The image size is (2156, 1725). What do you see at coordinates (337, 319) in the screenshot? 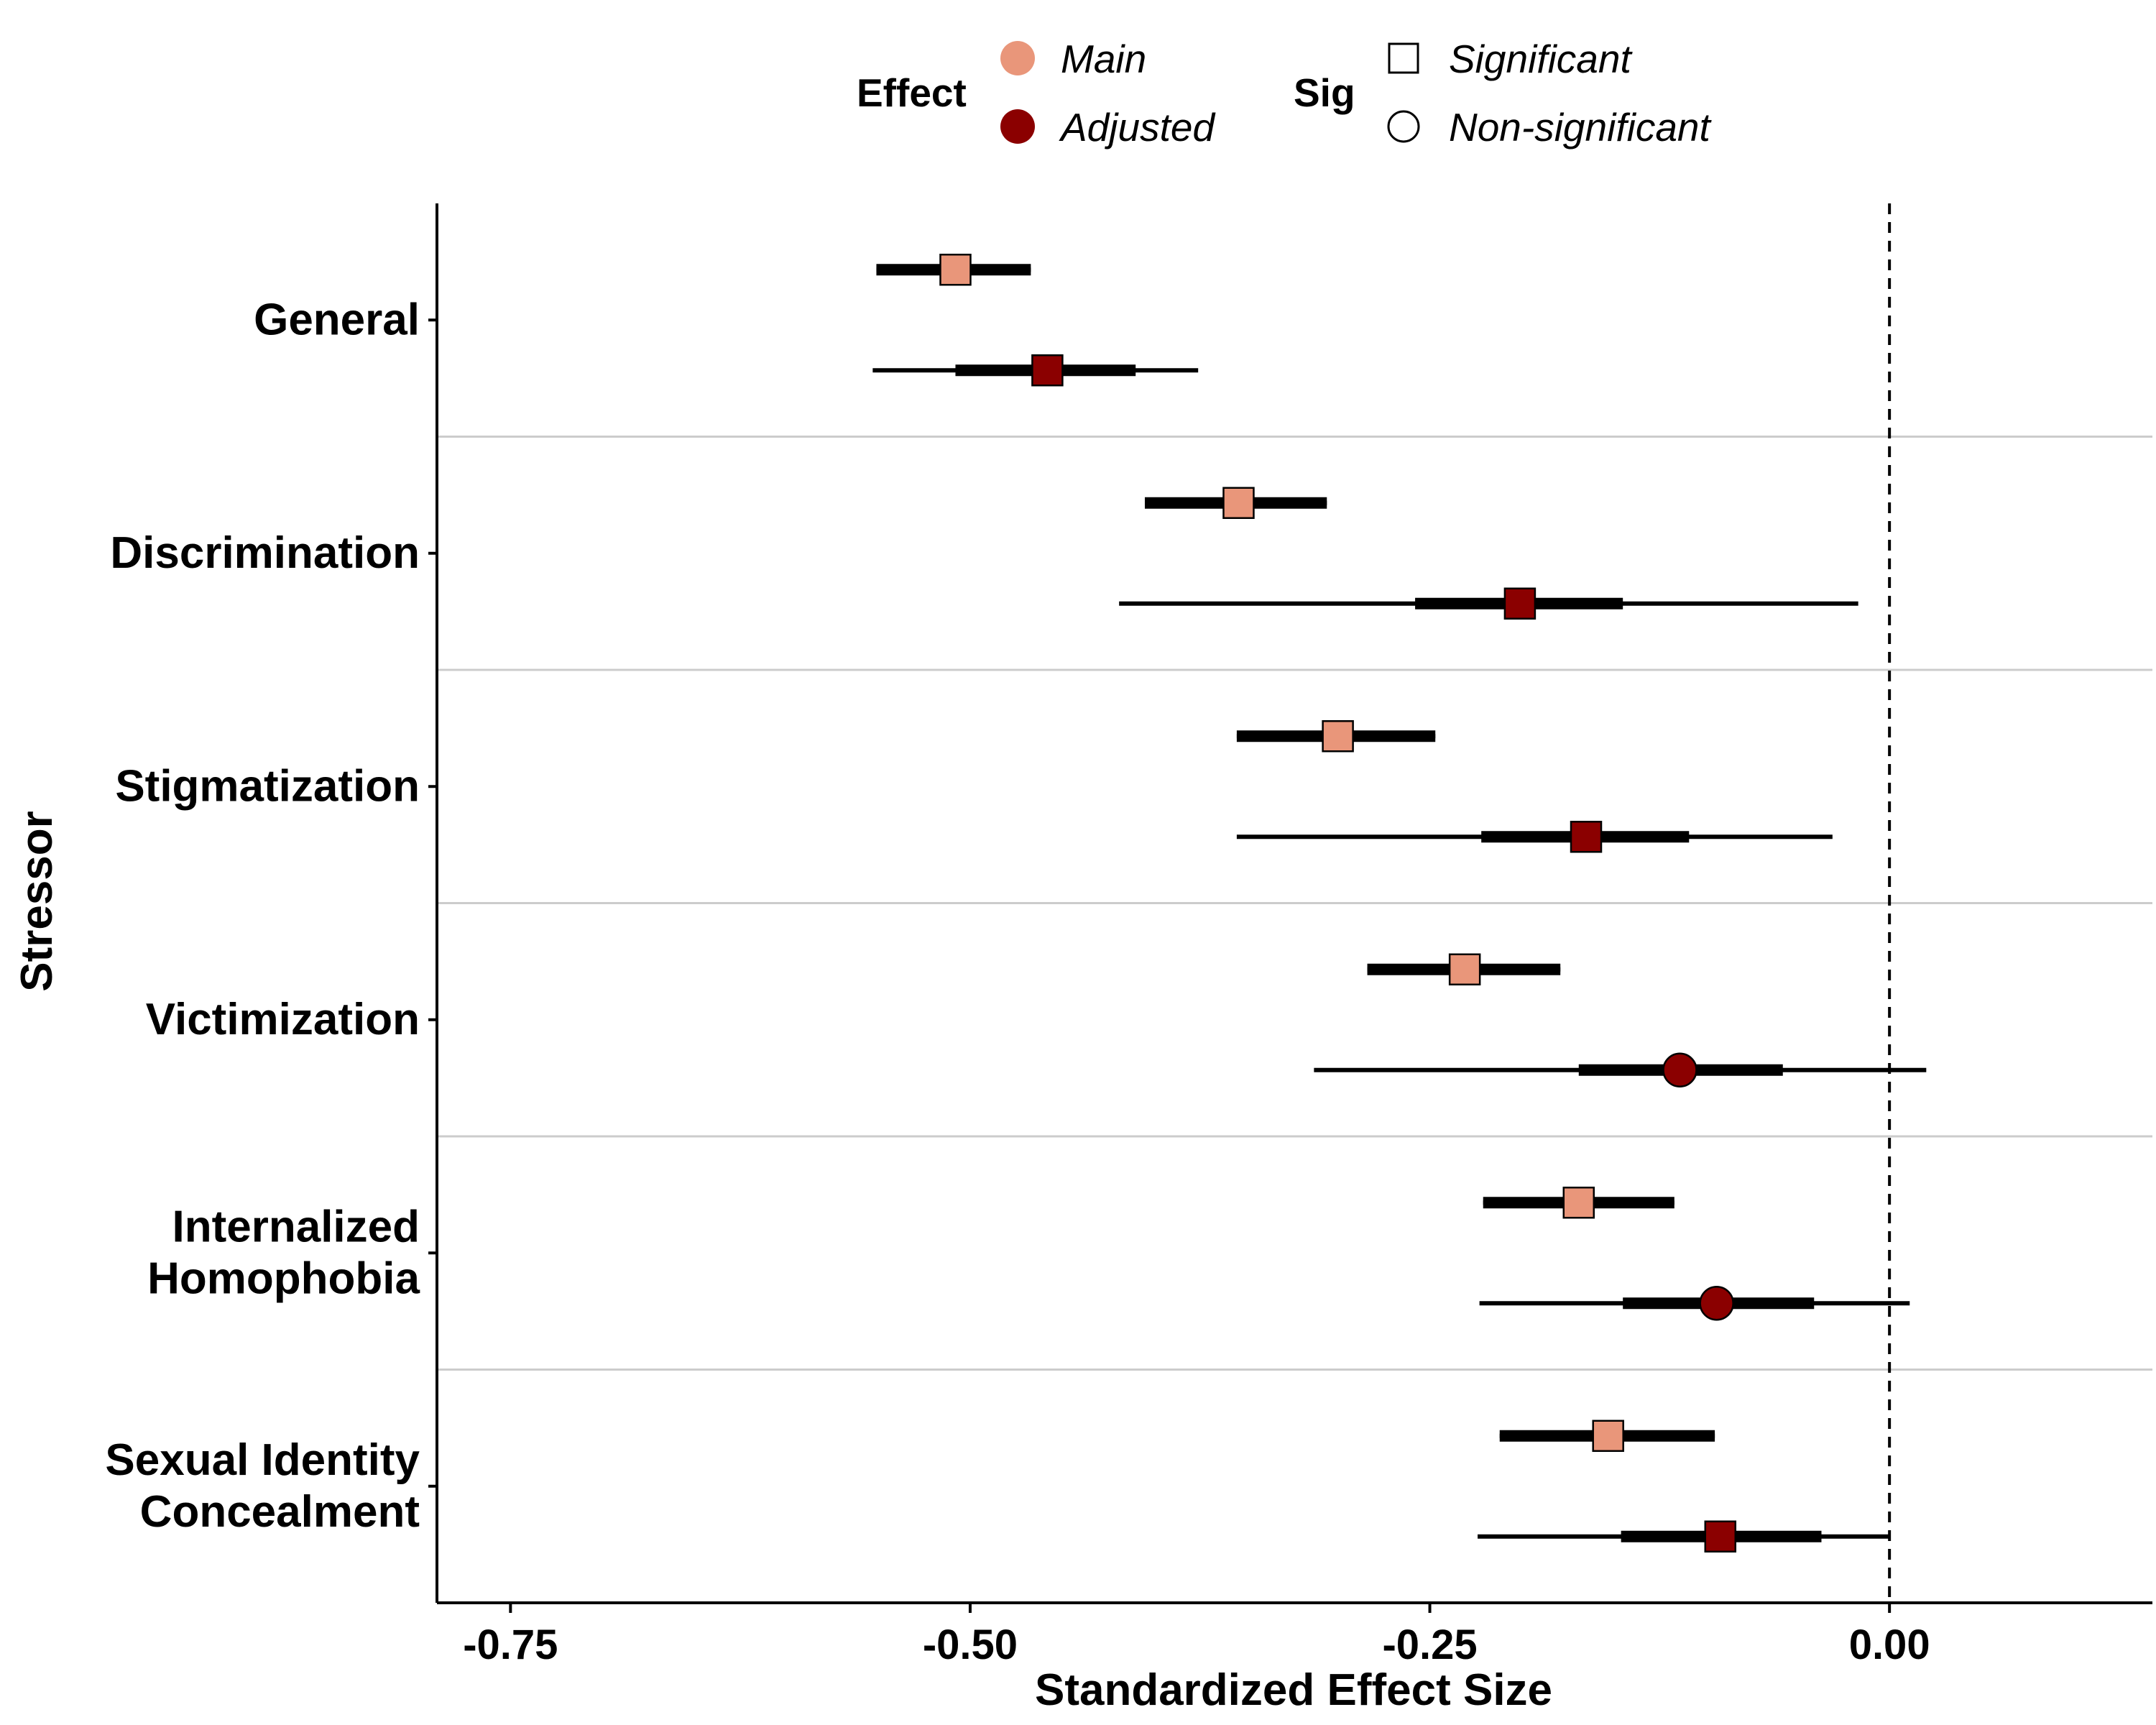
I see `y-category-label: General` at bounding box center [337, 319].